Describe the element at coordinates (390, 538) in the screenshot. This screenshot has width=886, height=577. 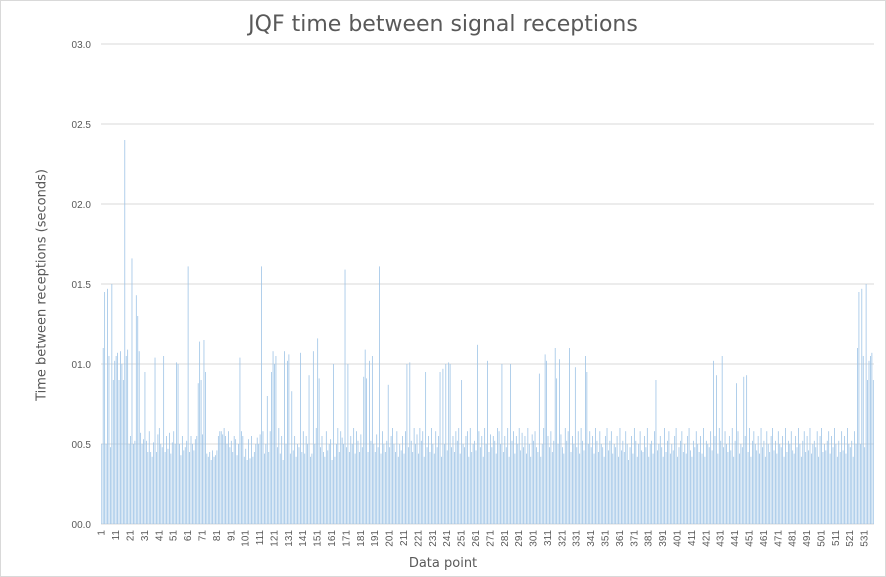
I see `x-tick-label: 201` at that location.